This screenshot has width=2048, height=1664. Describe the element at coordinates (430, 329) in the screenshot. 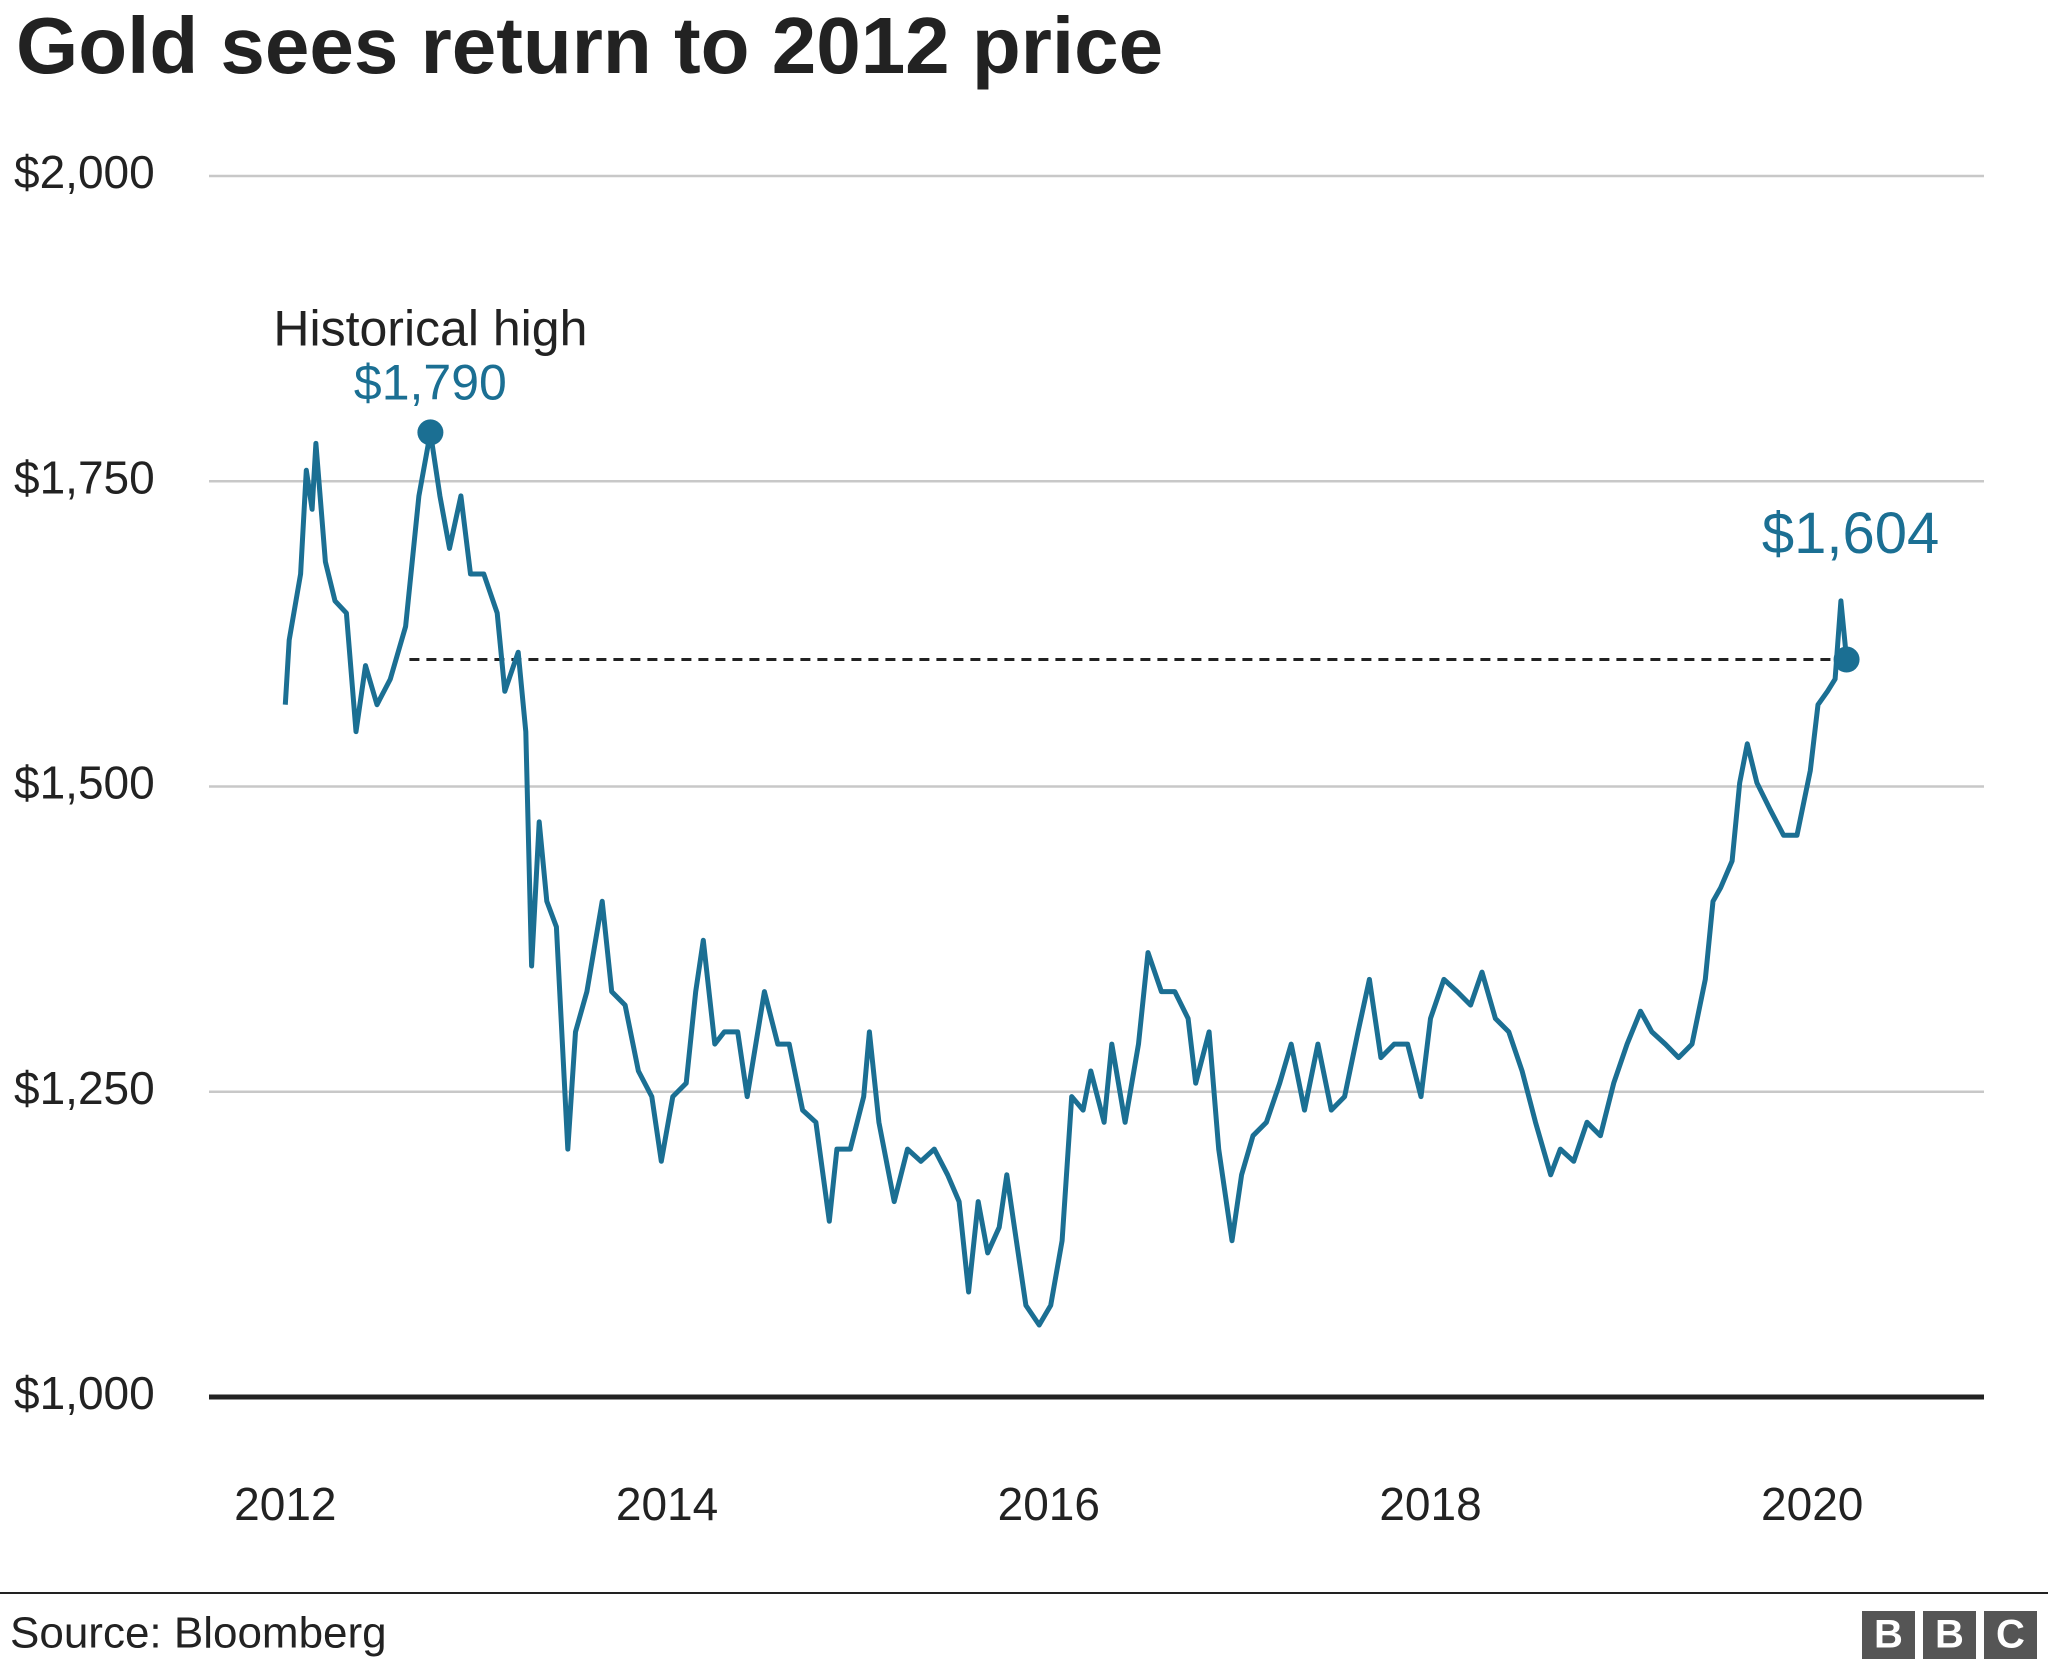

I see `annotation-text: Historical high` at that location.